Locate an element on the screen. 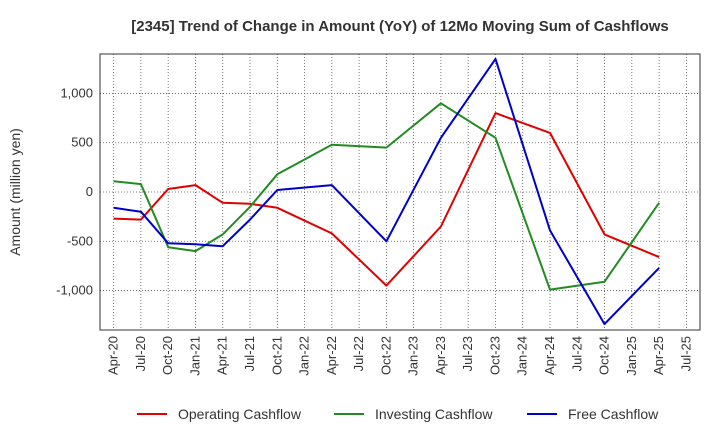  x-tick-label: Jul-25 is located at coordinates (685, 353).